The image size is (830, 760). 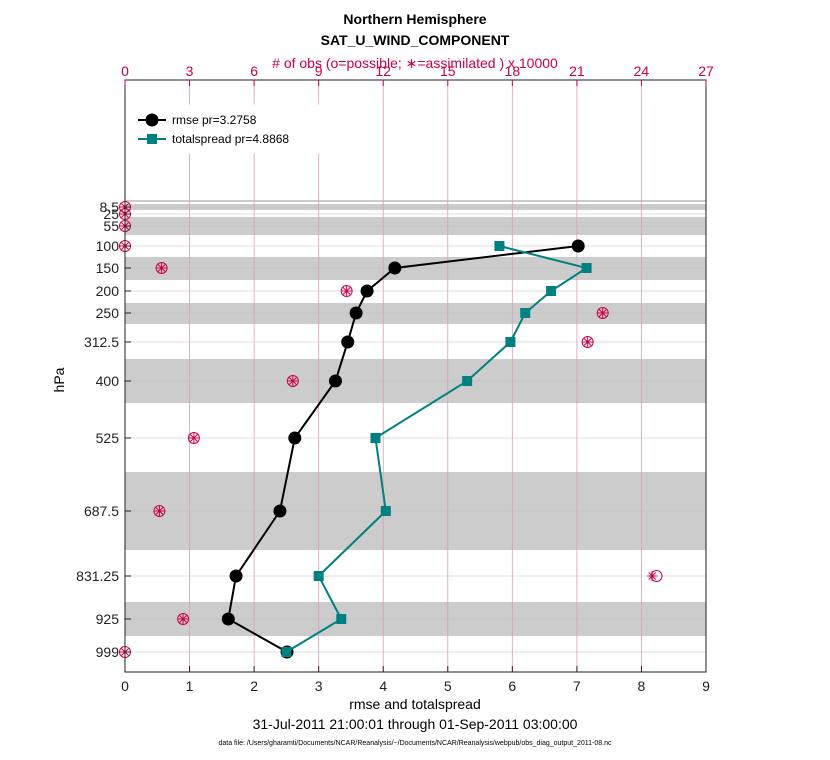 I want to click on x-tick-label: 4, so click(x=383, y=686).